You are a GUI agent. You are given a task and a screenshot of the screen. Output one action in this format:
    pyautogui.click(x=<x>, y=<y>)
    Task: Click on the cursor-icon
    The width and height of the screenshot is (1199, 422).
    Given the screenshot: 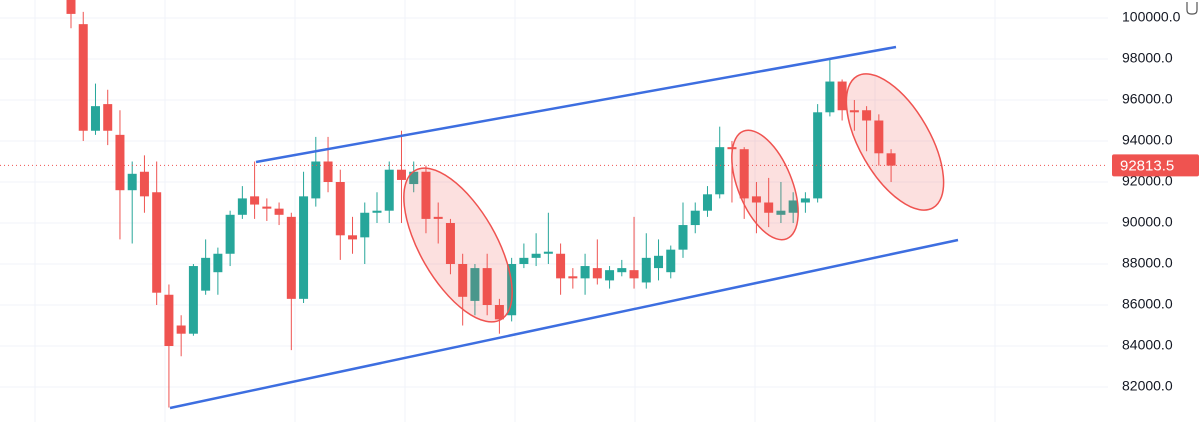 What is the action you would take?
    pyautogui.click(x=1192, y=8)
    